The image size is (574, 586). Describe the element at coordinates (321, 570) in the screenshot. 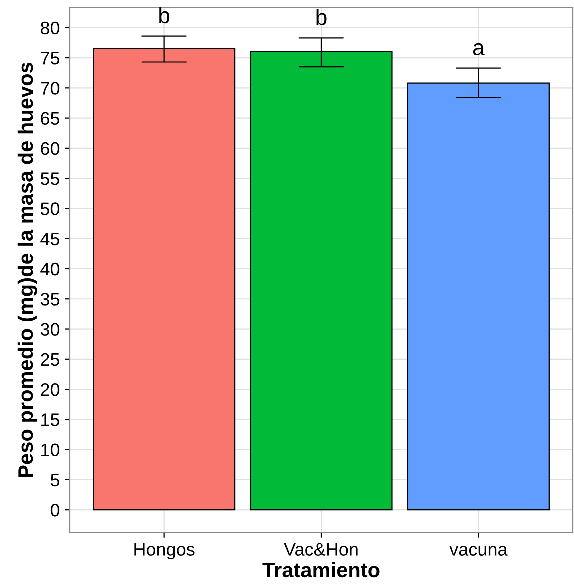

I see `x-axis-title: Tratamiento` at that location.